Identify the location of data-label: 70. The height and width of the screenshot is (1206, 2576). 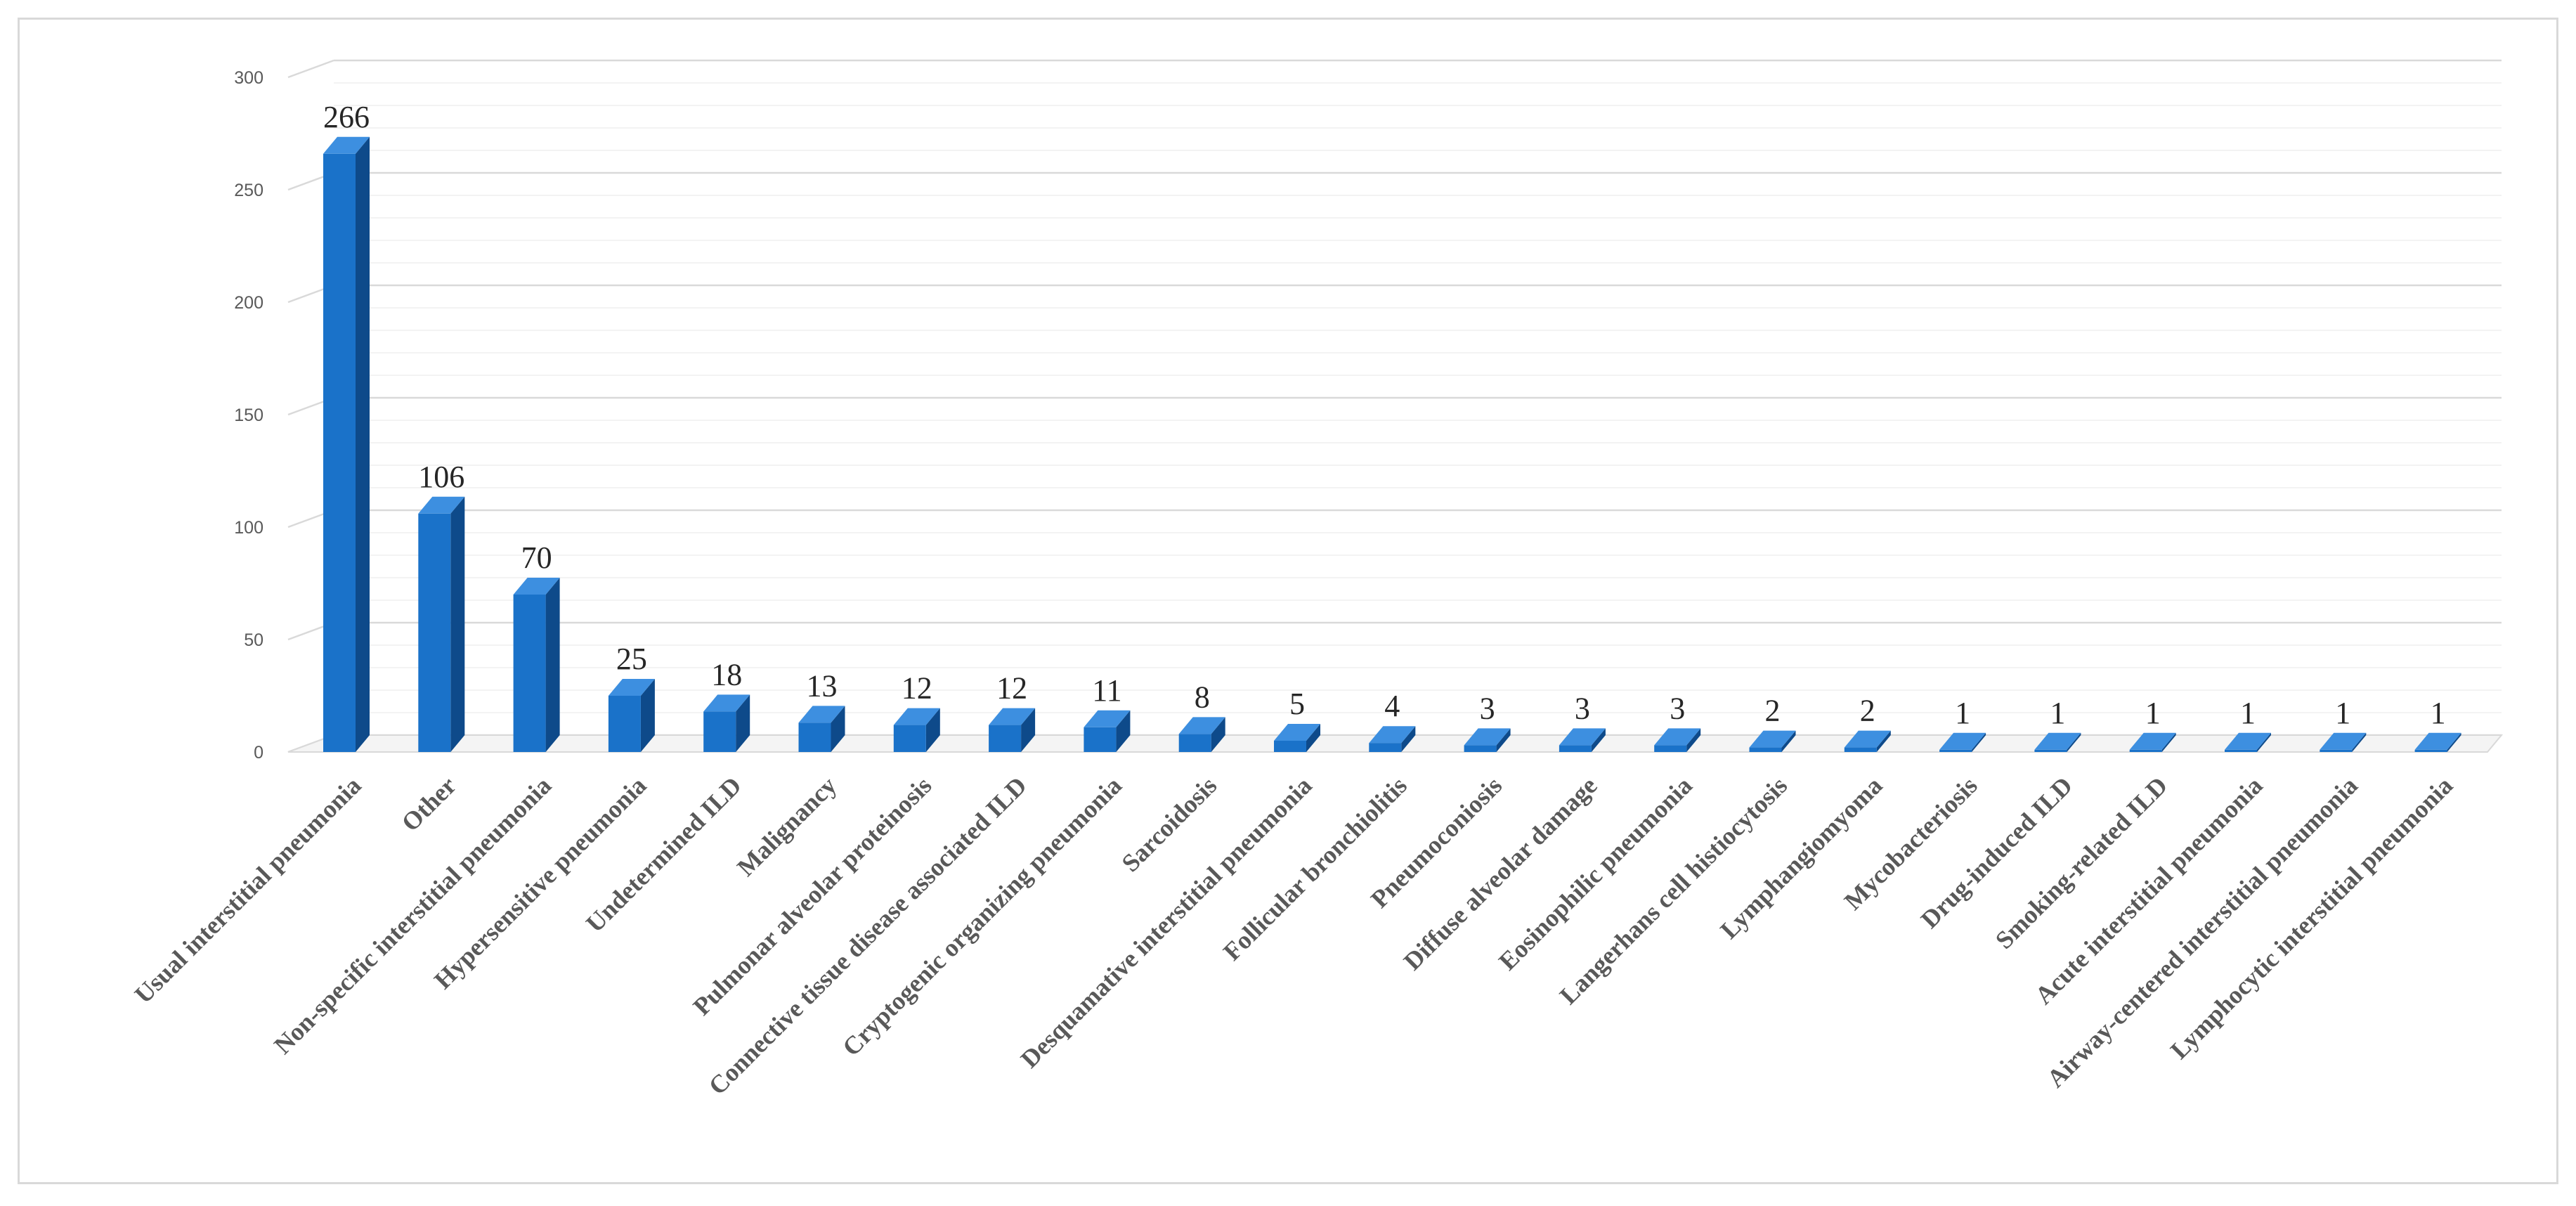
(536, 557).